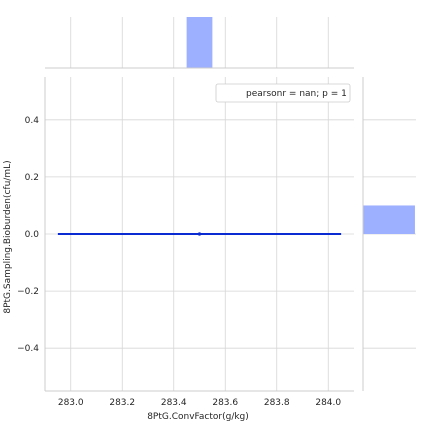 Image resolution: width=432 pixels, height=432 pixels. Describe the element at coordinates (8, 236) in the screenshot. I see `y-axis-label: 8PtG.Sampling.Bioburden(cfu/mL)` at that location.